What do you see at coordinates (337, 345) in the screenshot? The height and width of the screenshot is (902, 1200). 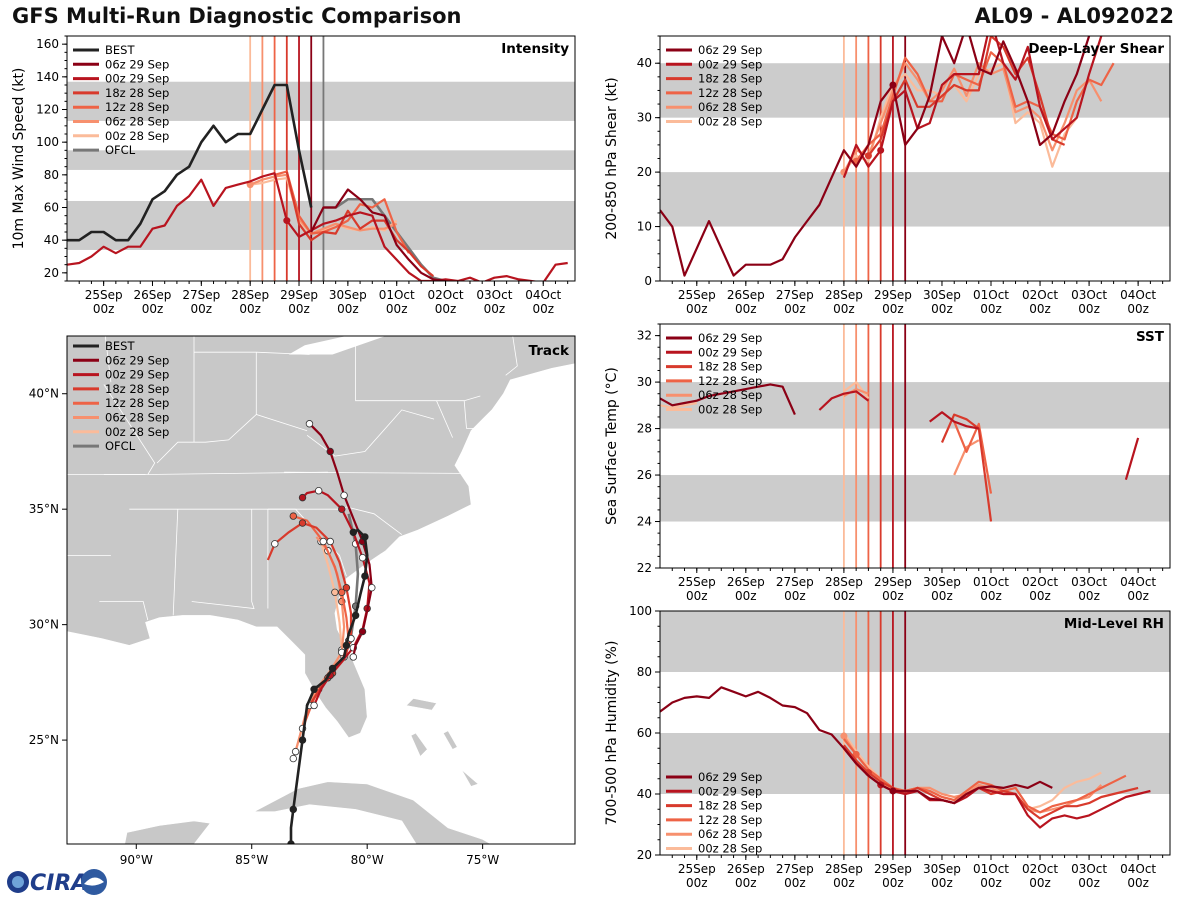 I see `lake-erie` at bounding box center [337, 345].